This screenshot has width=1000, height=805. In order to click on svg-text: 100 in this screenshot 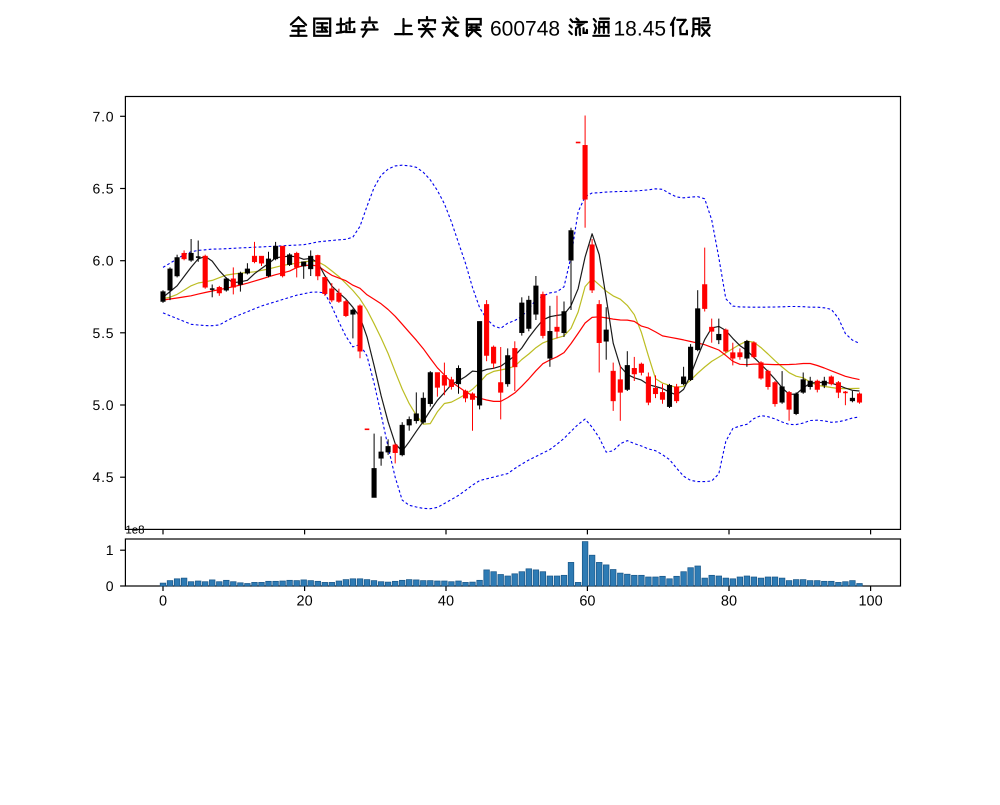, I will do `click(870, 602)`.